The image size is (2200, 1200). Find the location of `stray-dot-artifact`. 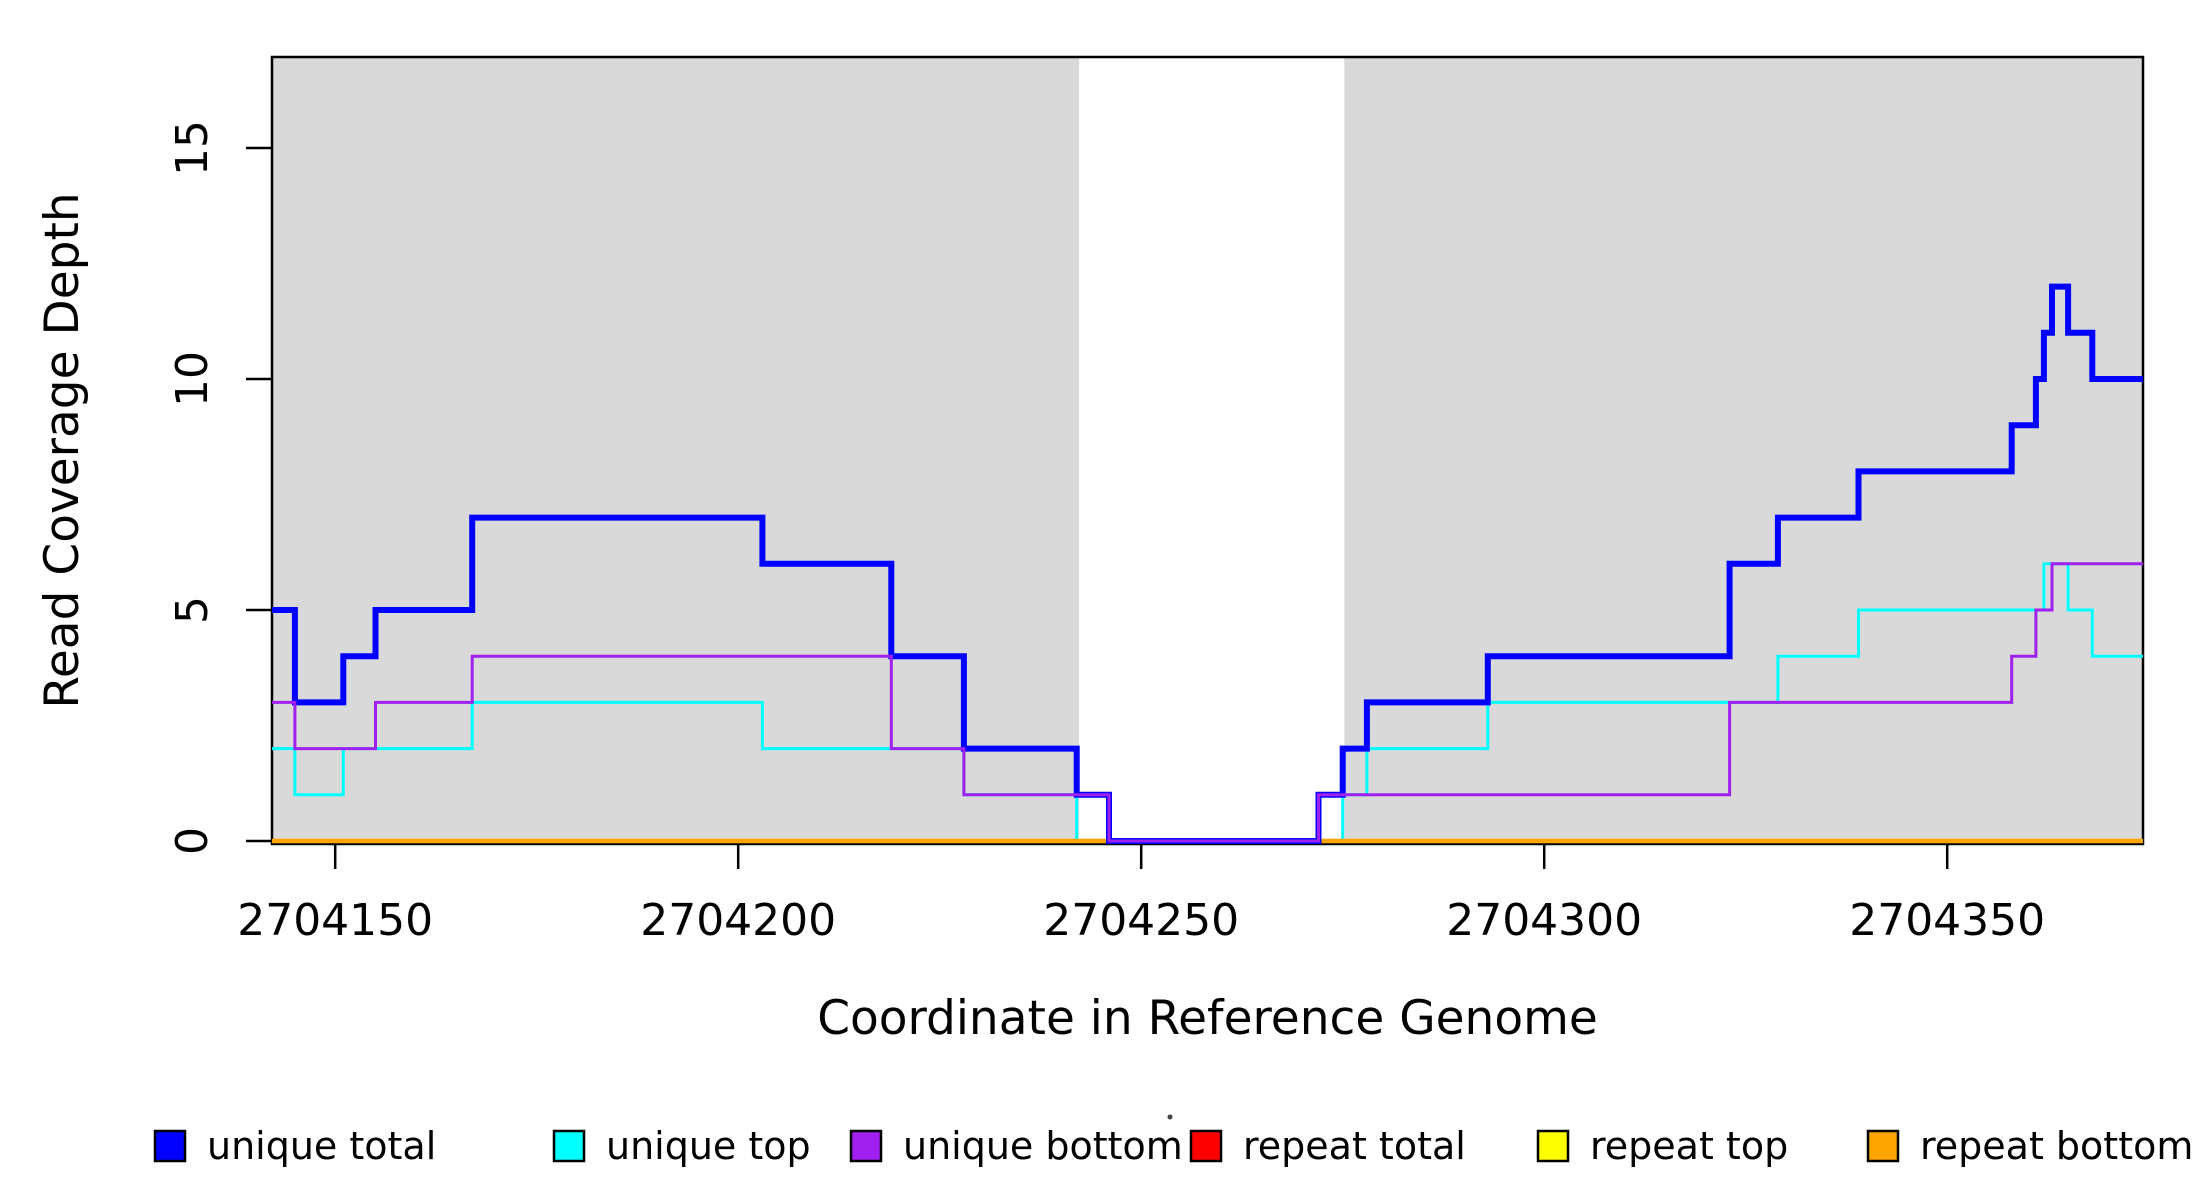

stray-dot-artifact is located at coordinates (1170, 1117).